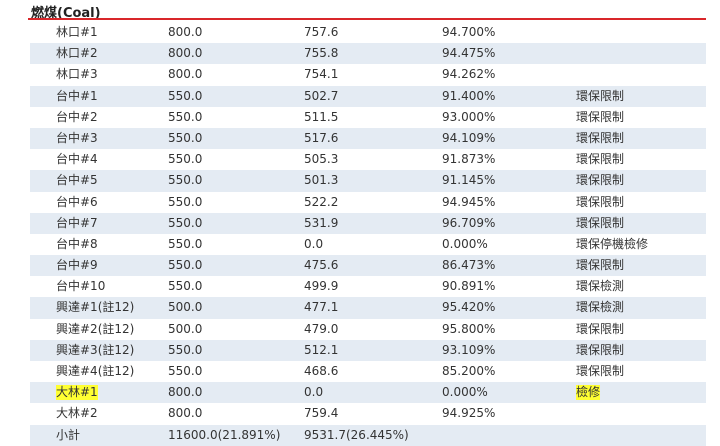 Image resolution: width=720 pixels, height=446 pixels. What do you see at coordinates (368, 32) in the screenshot?
I see `table-row: 林口#1 800.0 757.6 94.700%` at bounding box center [368, 32].